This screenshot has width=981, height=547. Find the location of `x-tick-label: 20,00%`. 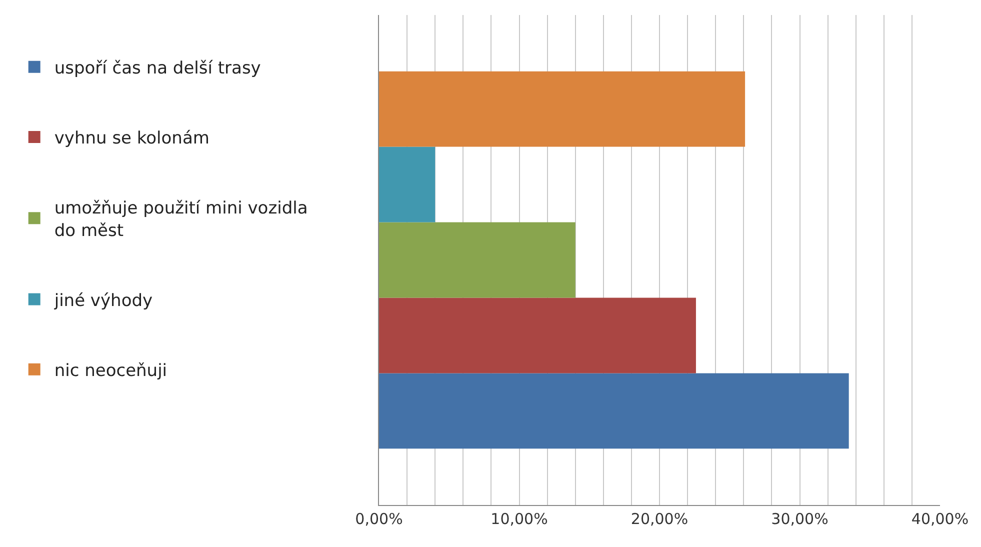

x-tick-label: 20,00% is located at coordinates (659, 519).